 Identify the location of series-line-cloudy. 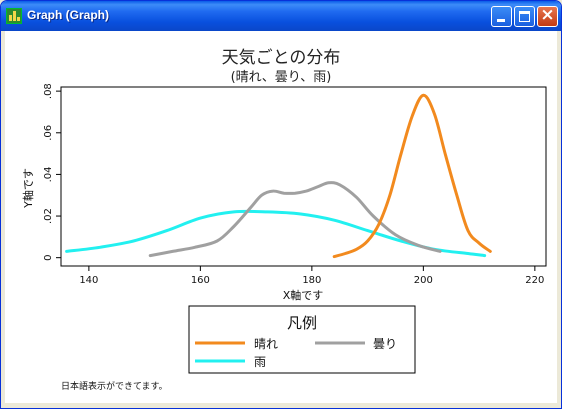
(295, 219).